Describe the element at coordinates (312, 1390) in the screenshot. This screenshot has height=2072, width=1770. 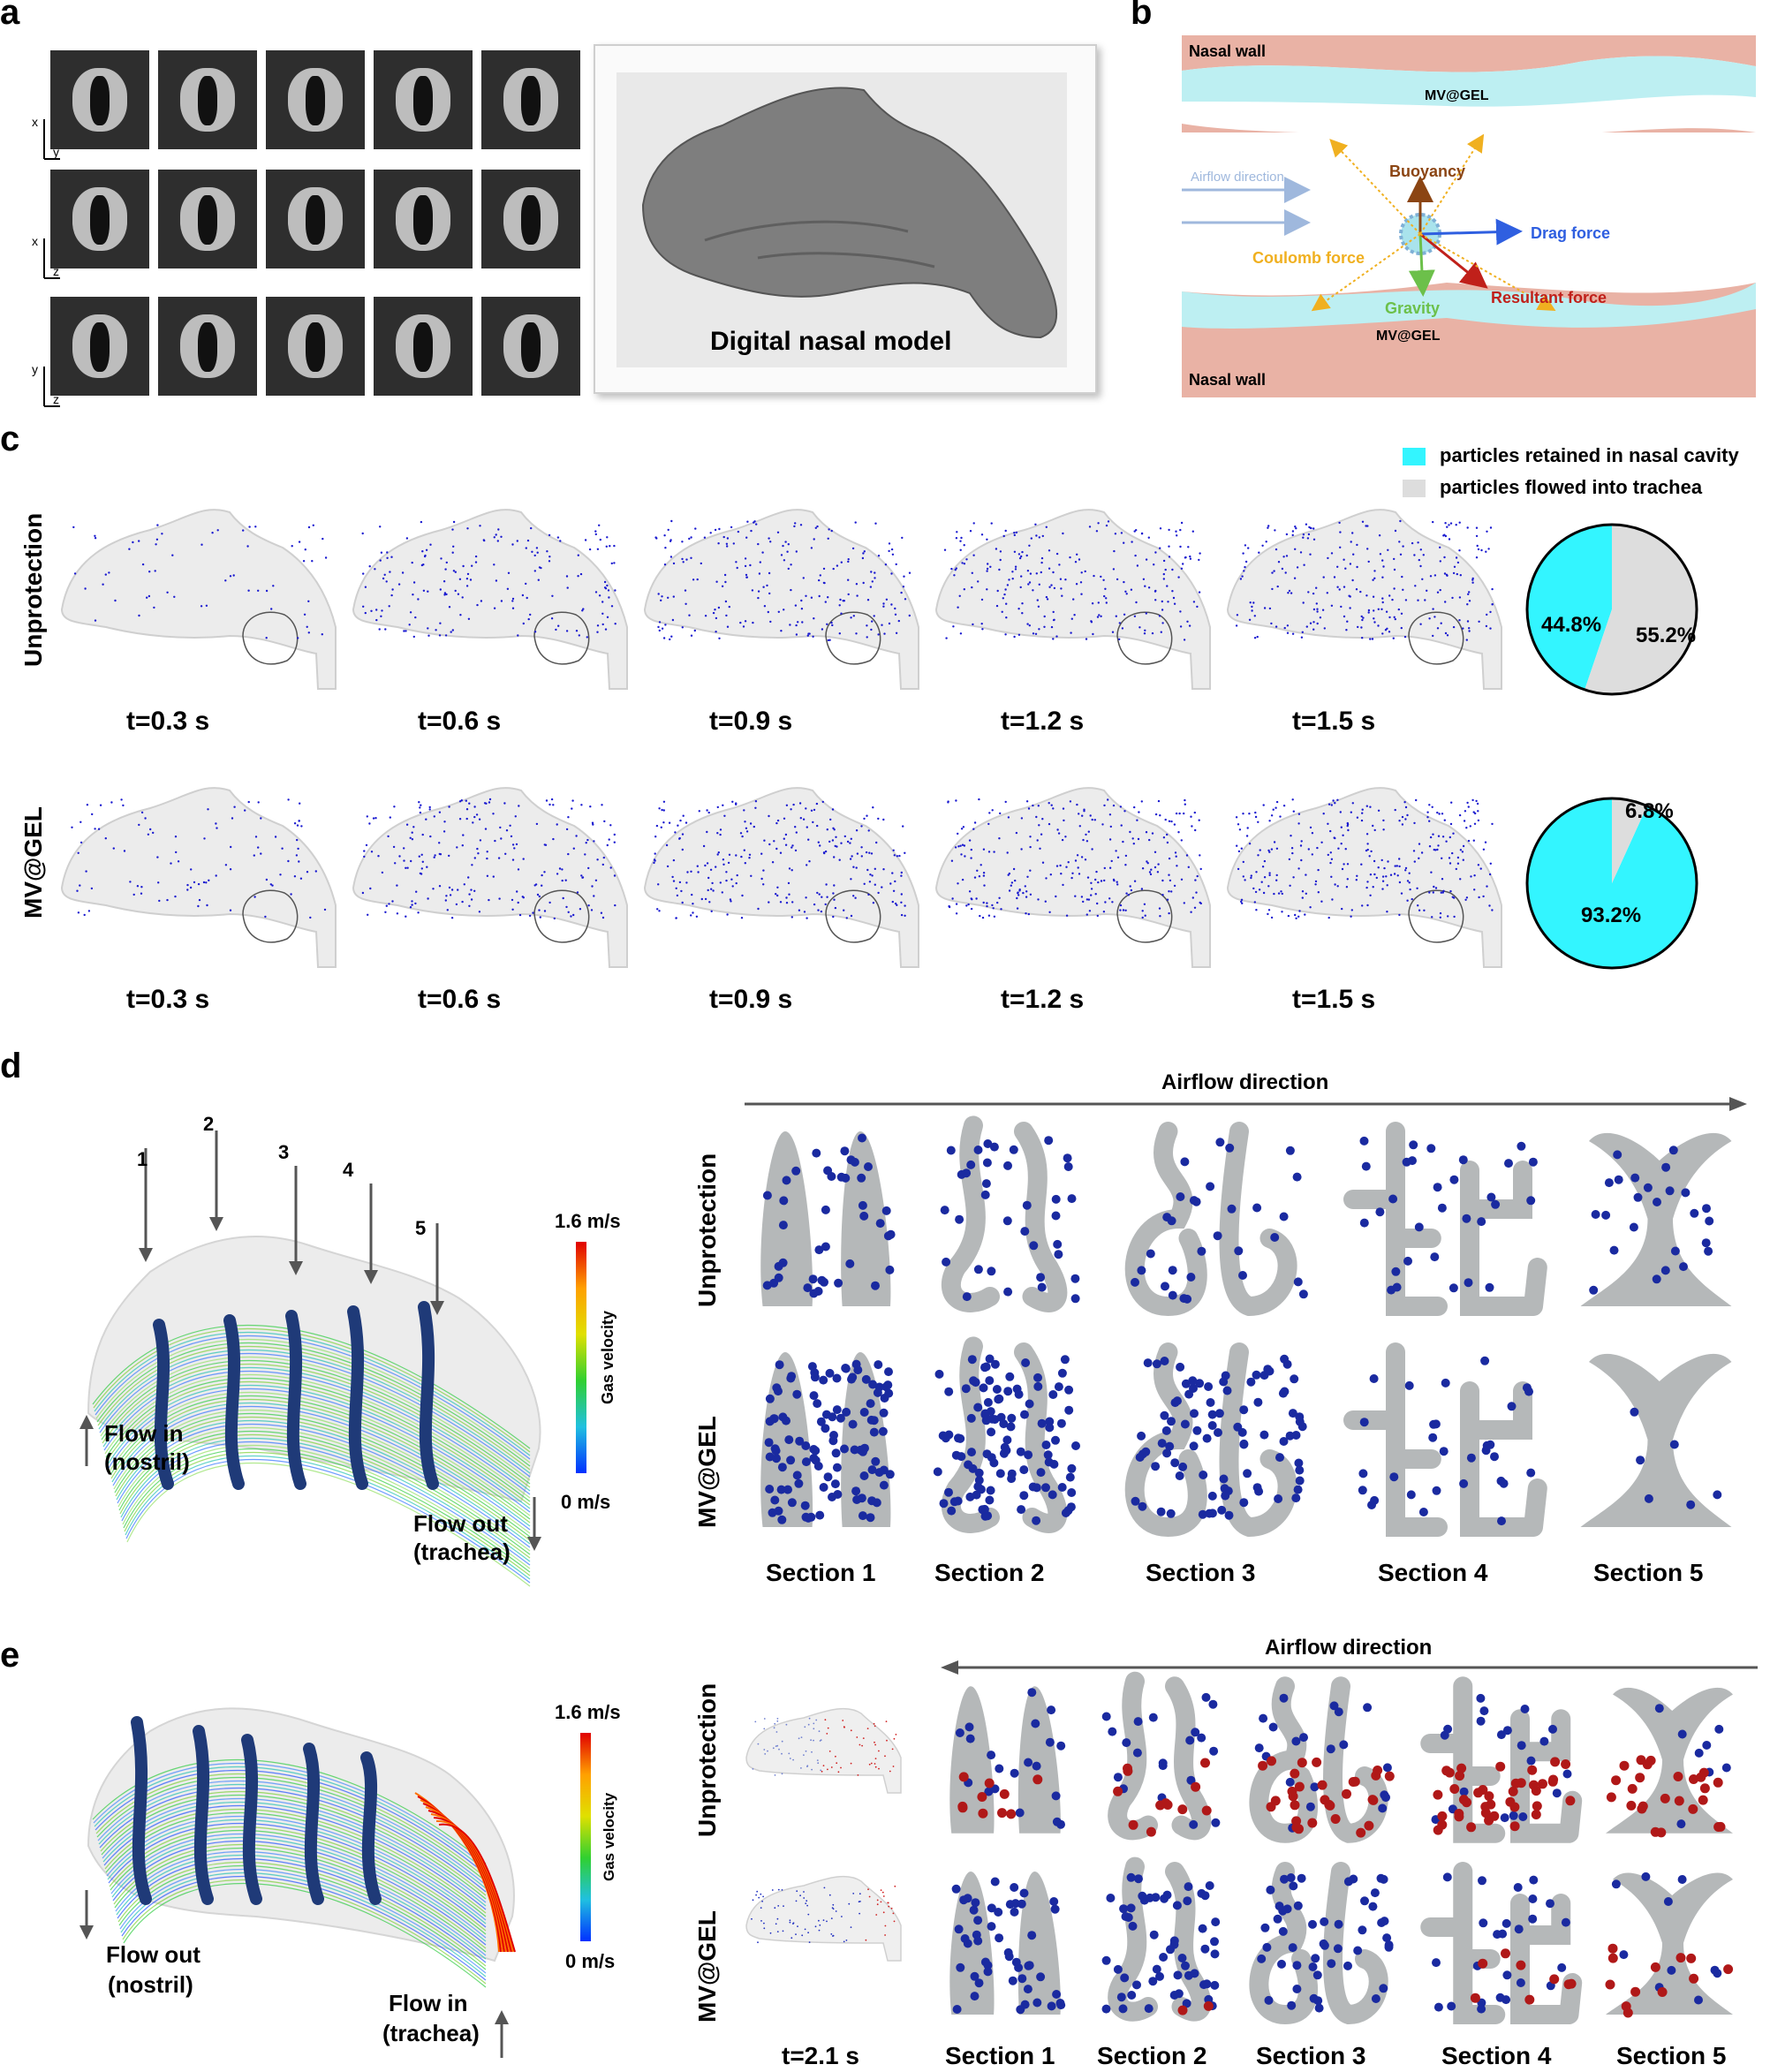
I see `streamline` at that location.